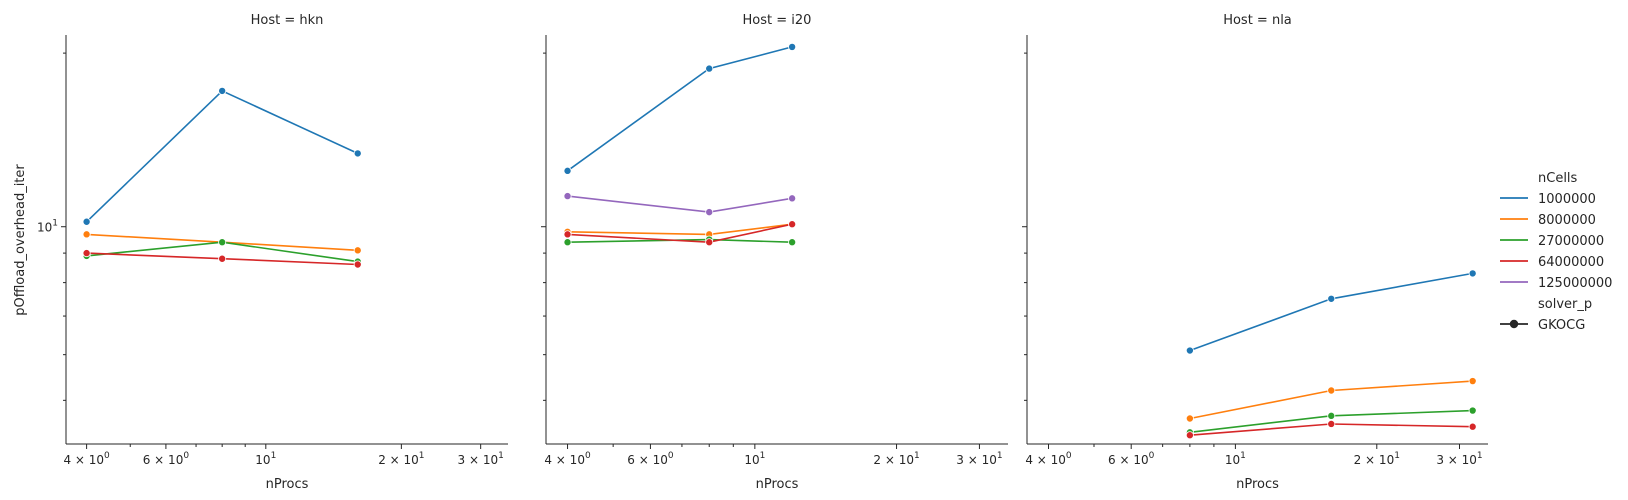 The width and height of the screenshot is (1628, 500). I want to click on legend-label: 1000000, so click(1567, 199).